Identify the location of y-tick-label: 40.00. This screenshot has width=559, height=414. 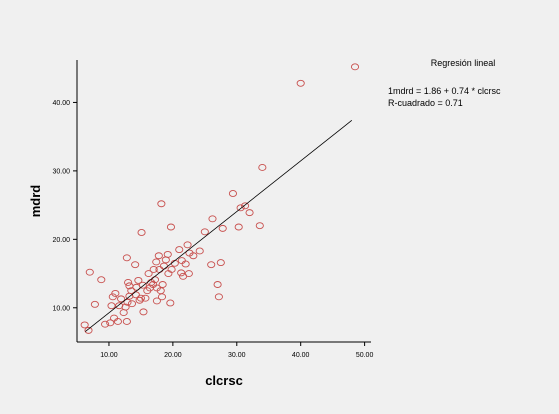
(61, 103).